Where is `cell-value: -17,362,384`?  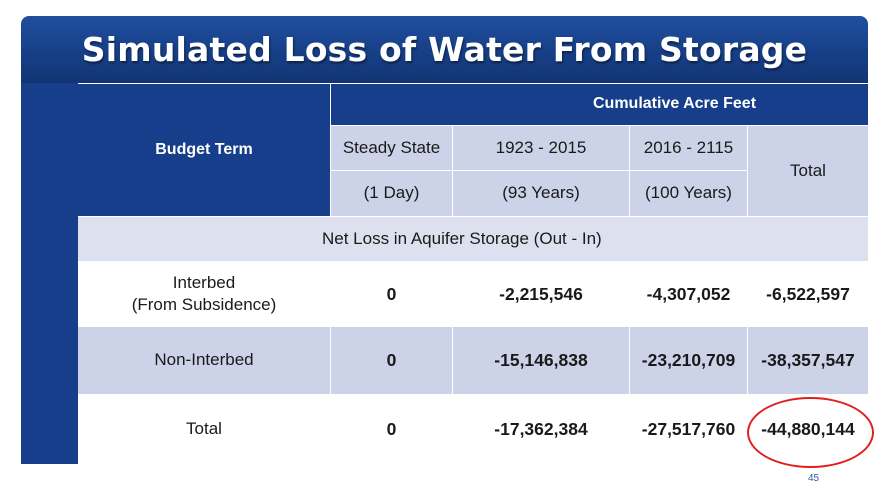
cell-value: -17,362,384 is located at coordinates (541, 429).